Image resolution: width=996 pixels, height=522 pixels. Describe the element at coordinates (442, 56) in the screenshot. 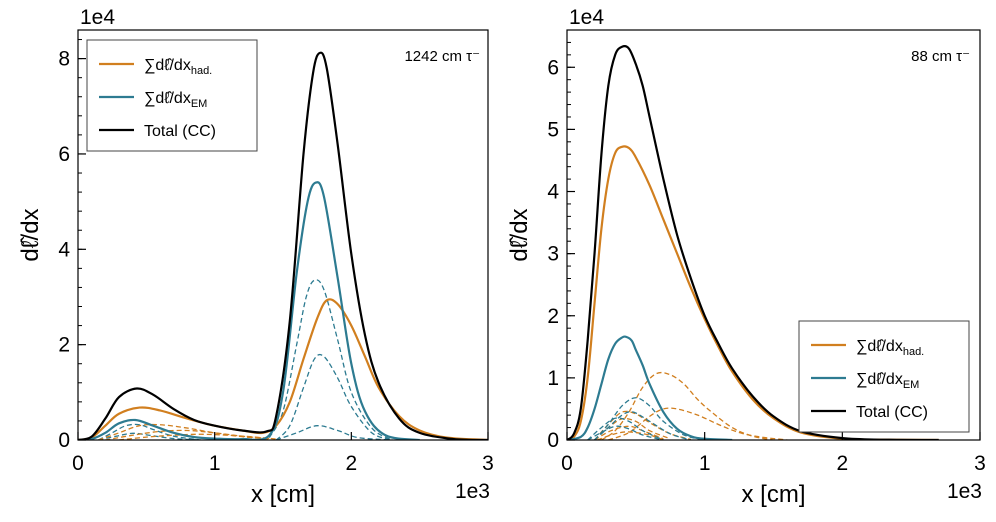

I see `panel-annotation: 1242 cm τ⁻` at that location.